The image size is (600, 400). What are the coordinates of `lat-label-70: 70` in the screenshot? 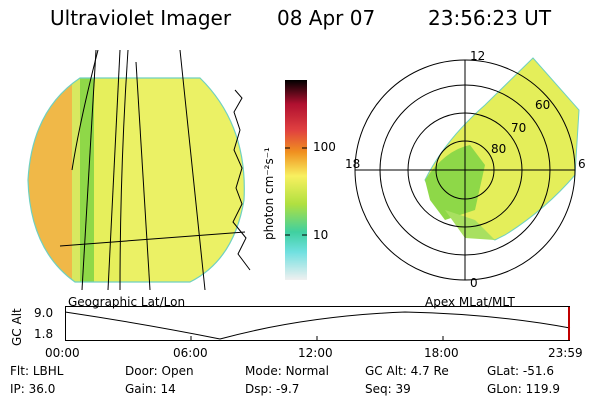 It's located at (519, 128).